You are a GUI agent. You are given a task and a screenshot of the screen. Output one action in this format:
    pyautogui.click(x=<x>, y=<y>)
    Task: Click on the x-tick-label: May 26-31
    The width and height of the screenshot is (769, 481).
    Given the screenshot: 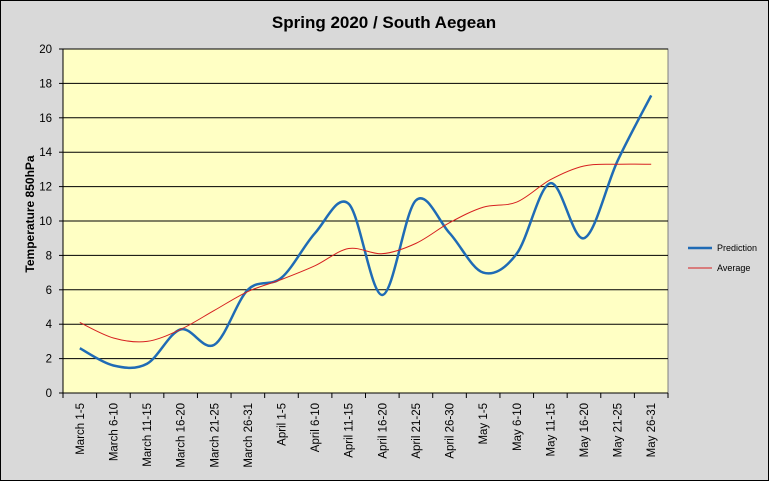 What is the action you would take?
    pyautogui.click(x=652, y=430)
    